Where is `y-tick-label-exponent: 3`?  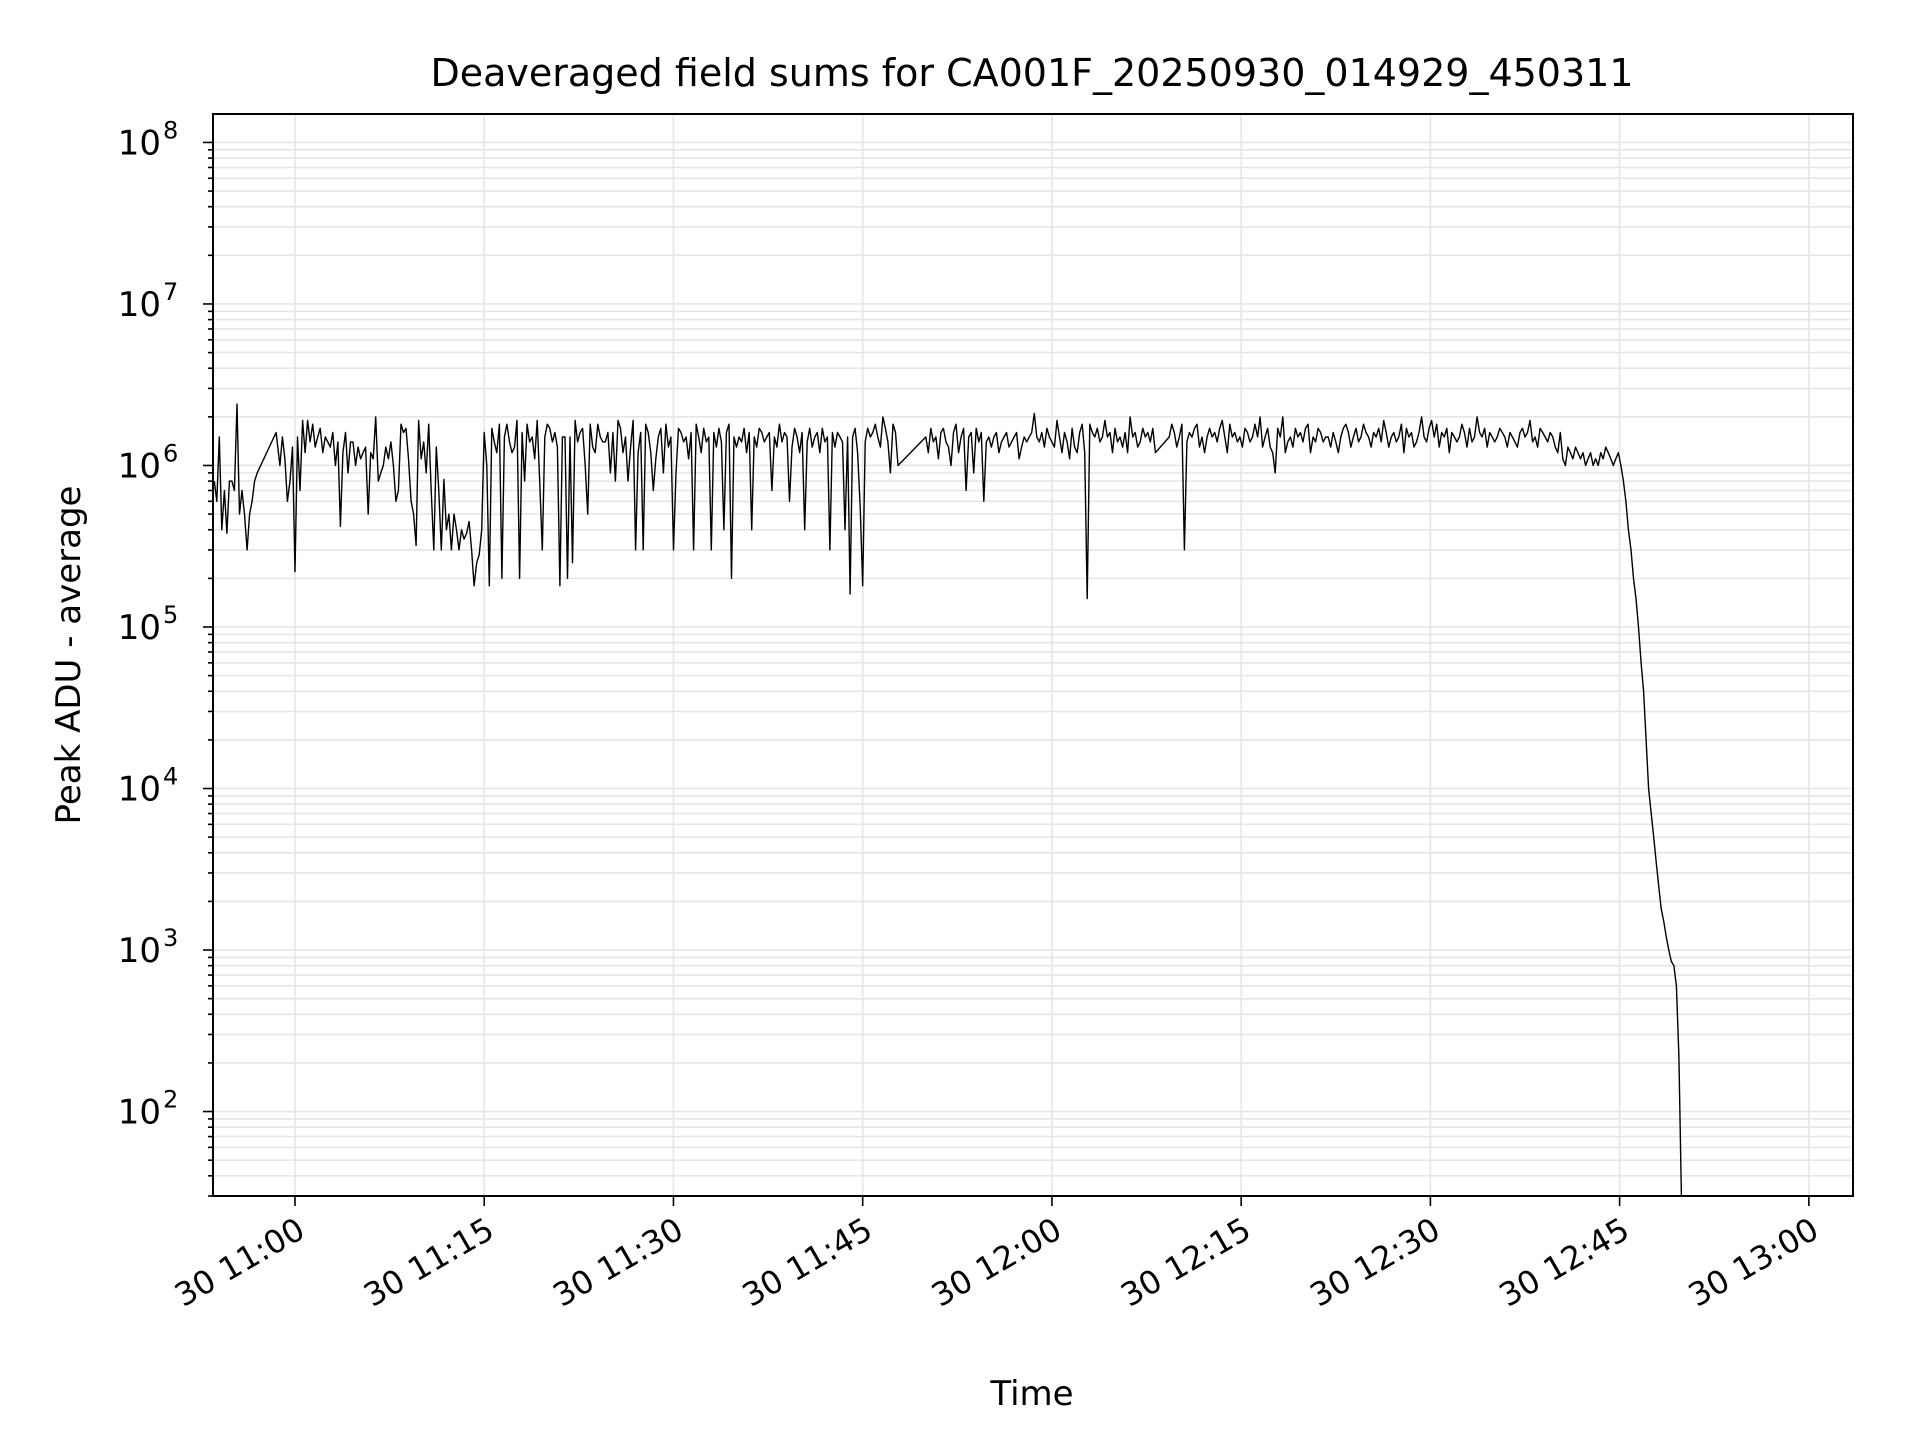 y-tick-label-exponent: 3 is located at coordinates (170, 938).